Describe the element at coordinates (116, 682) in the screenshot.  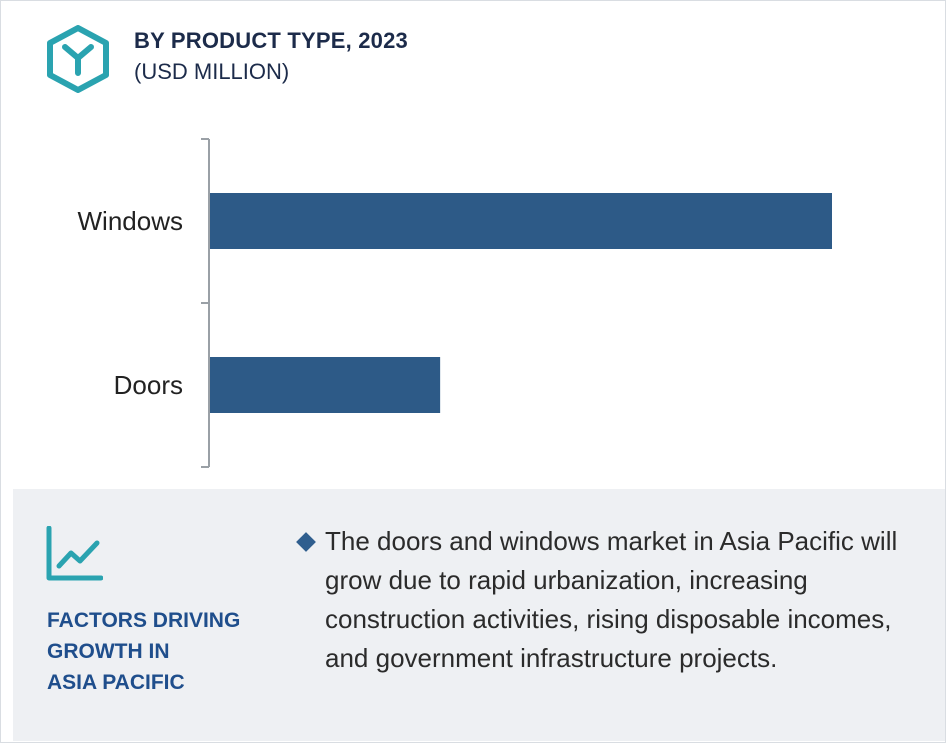
I see `factors-title-line: ASIA PACIFIC` at that location.